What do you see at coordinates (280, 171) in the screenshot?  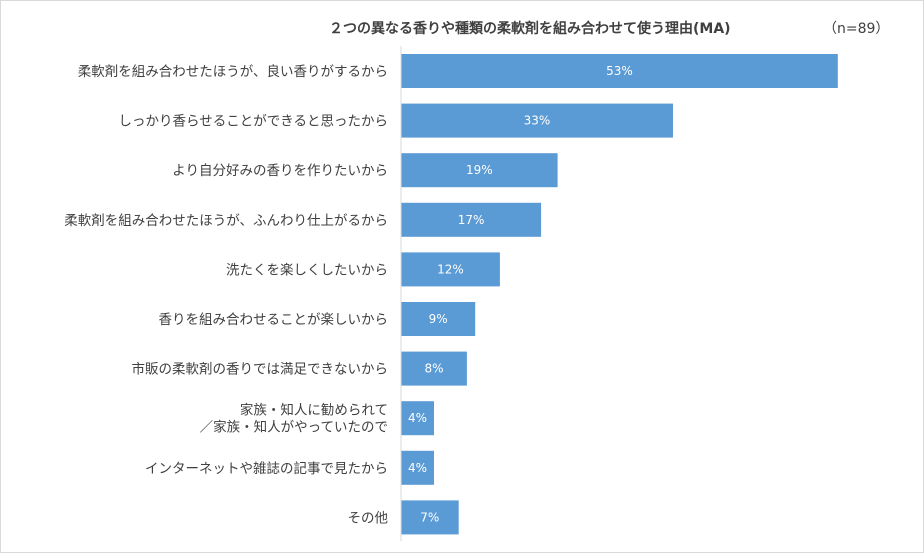 I see `category-label-3: より自分好みの香りを作りたいから` at bounding box center [280, 171].